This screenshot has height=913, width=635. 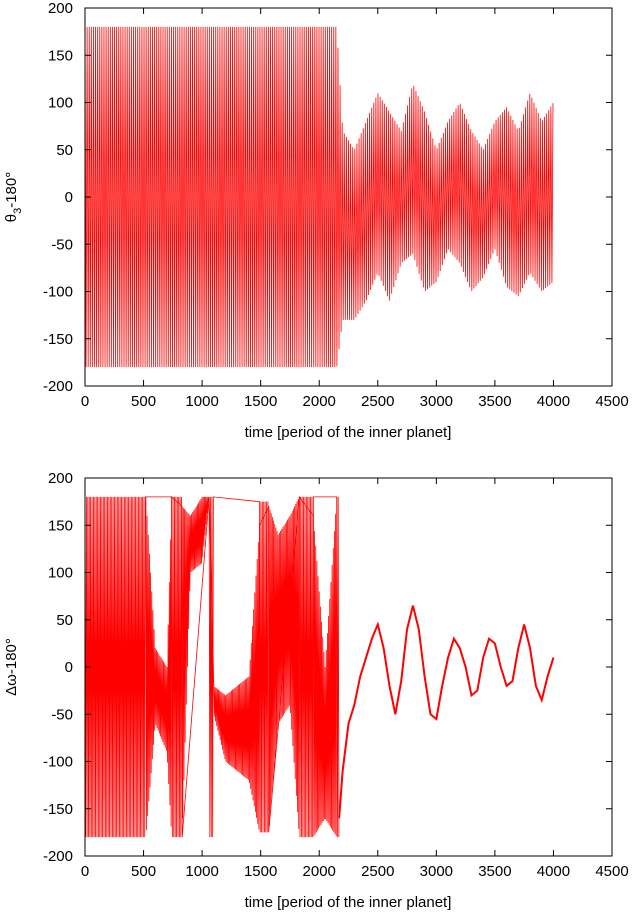 What do you see at coordinates (446, 712) in the screenshot?
I see `series-libration-line` at bounding box center [446, 712].